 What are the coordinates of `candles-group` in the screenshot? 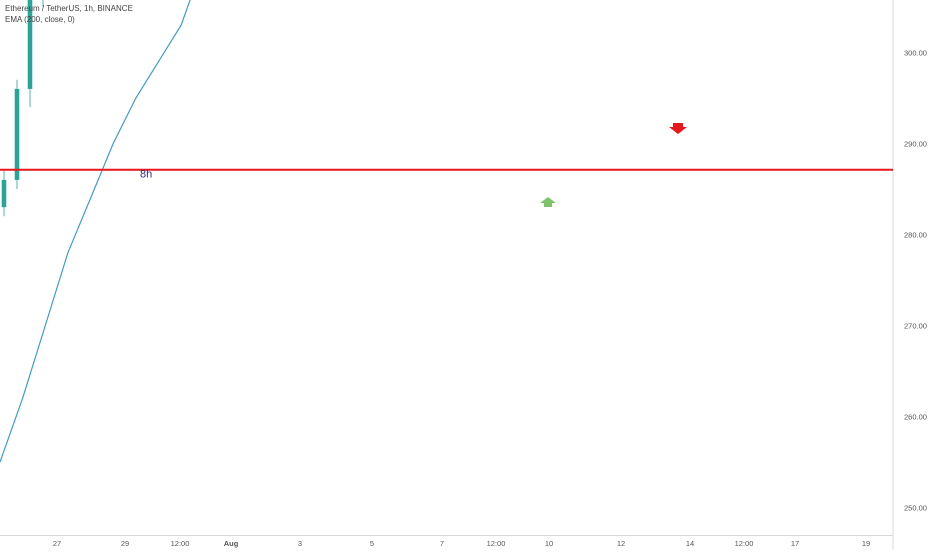 It's located at (22, 108).